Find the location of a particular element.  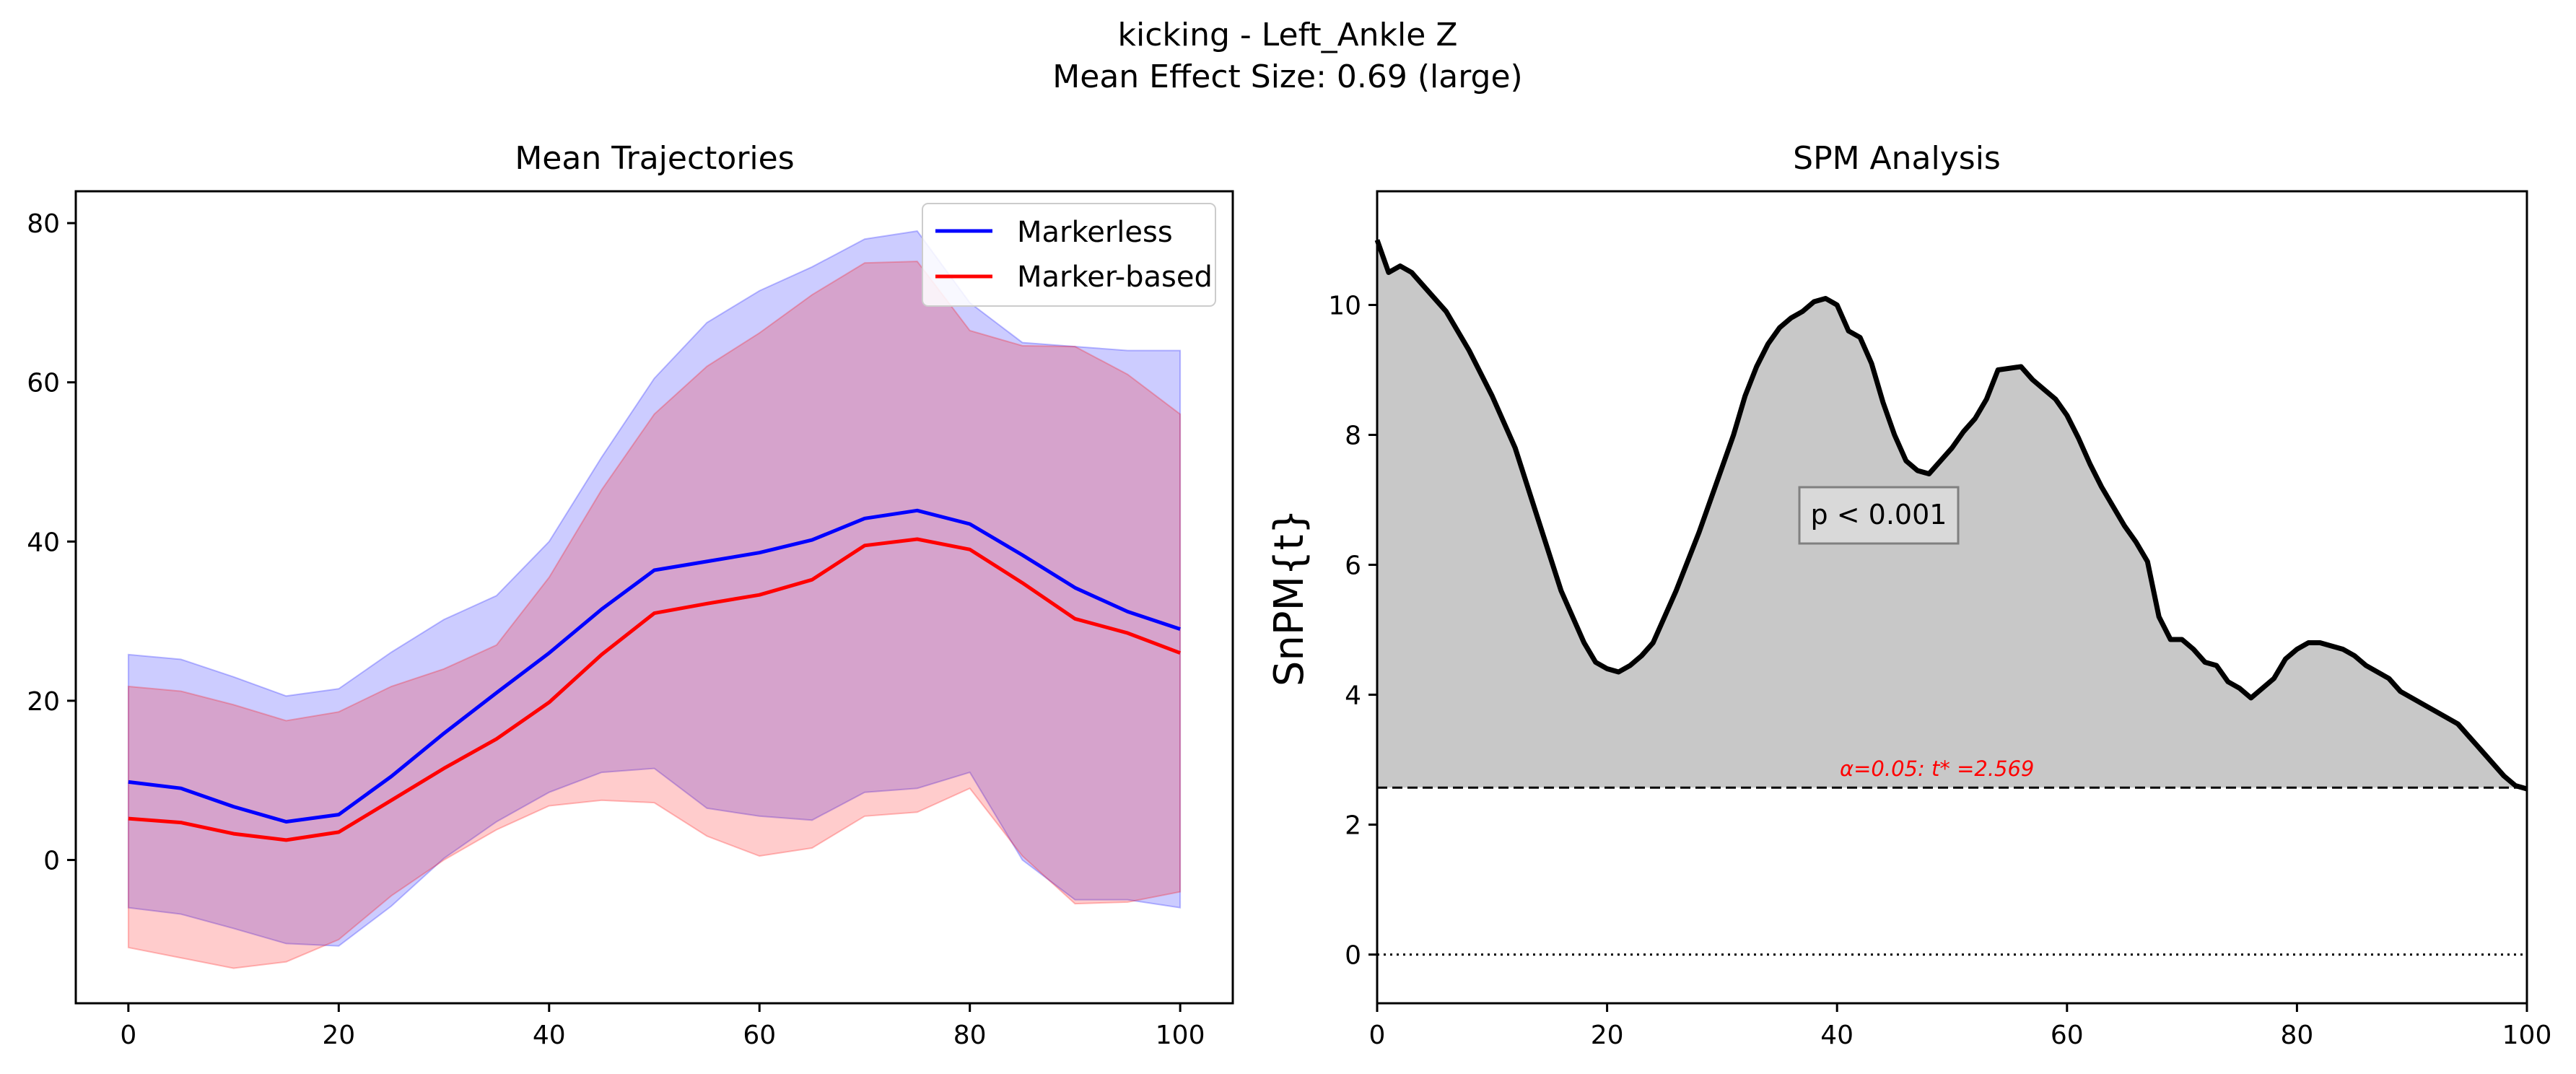

left-x-axis: 0 20 40 60 80 100 is located at coordinates (662, 1027).